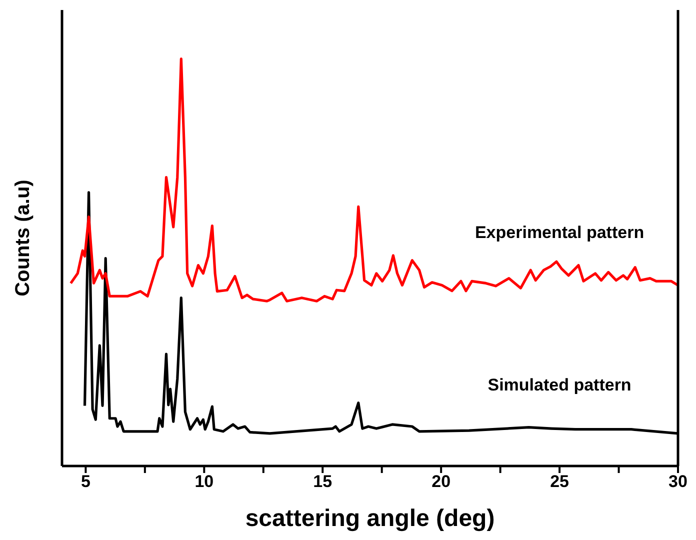 The image size is (696, 540). What do you see at coordinates (560, 385) in the screenshot?
I see `text: Simulated pattern` at bounding box center [560, 385].